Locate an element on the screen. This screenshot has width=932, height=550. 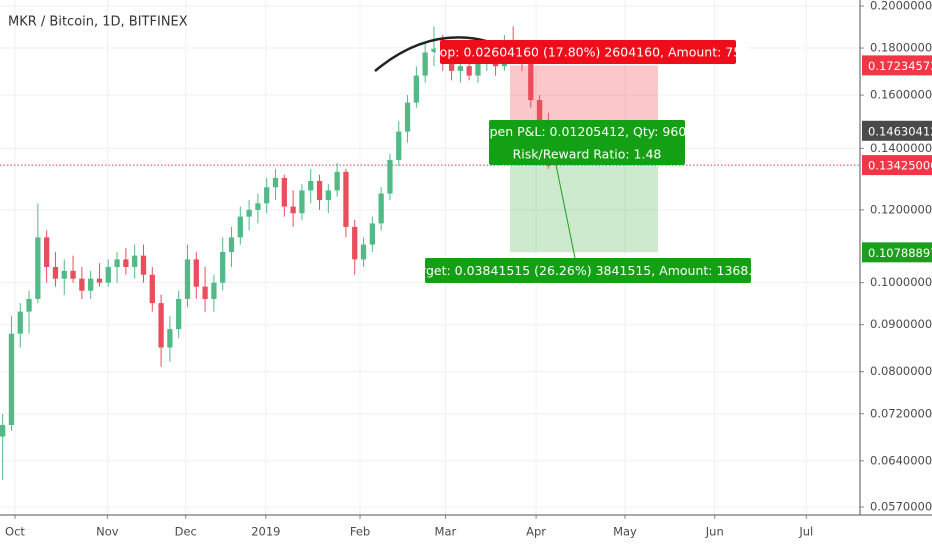
price-label: 0.14630412 is located at coordinates (900, 131).